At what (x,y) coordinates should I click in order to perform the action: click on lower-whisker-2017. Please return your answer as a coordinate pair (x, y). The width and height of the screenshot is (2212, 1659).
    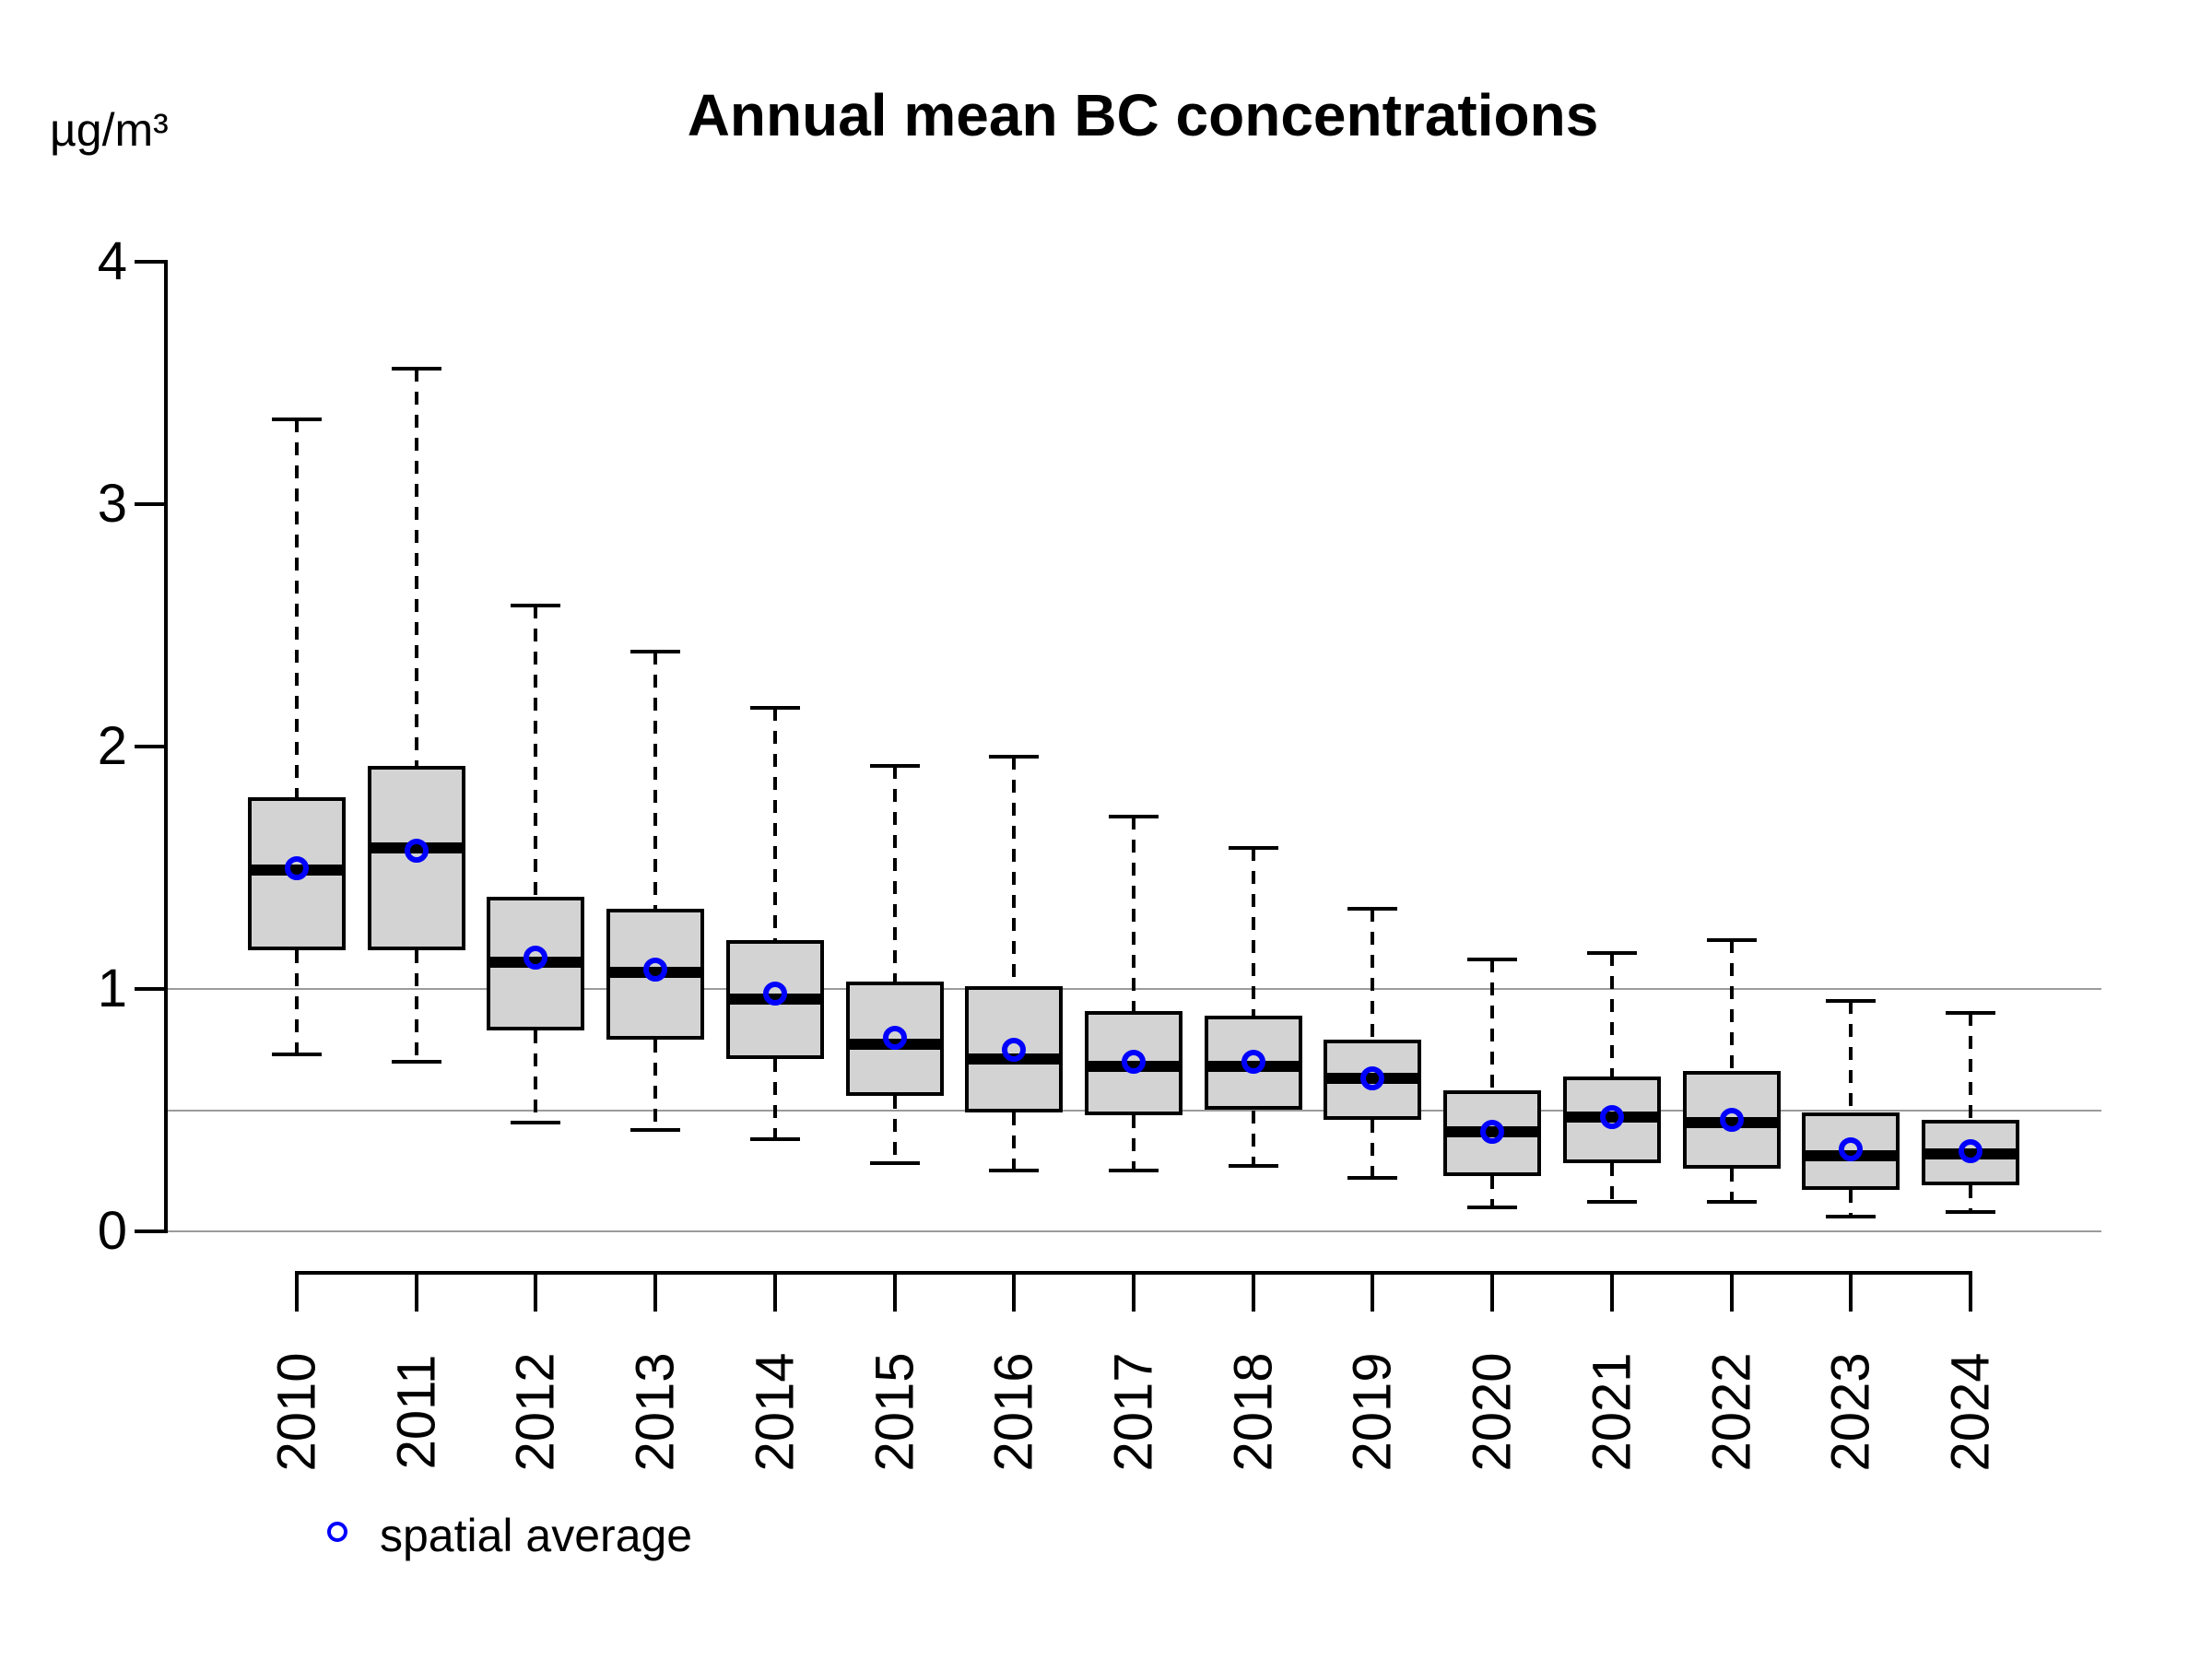
    Looking at the image, I should click on (1133, 1142).